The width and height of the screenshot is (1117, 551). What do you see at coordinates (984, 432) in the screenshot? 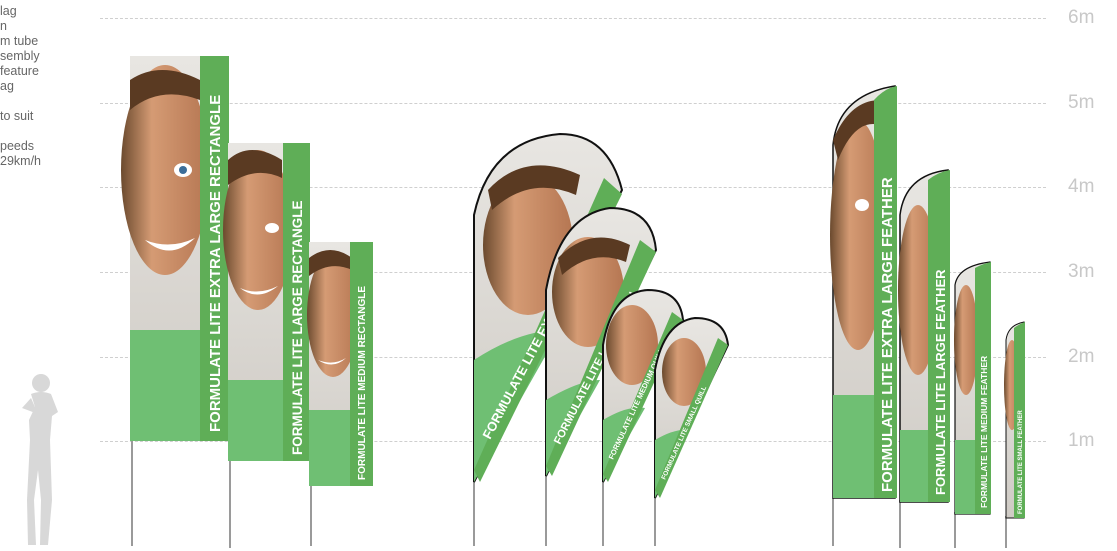
I see `flag-label-feather-m: FORMULATE LITE MEDIUM FEATHER` at bounding box center [984, 432].